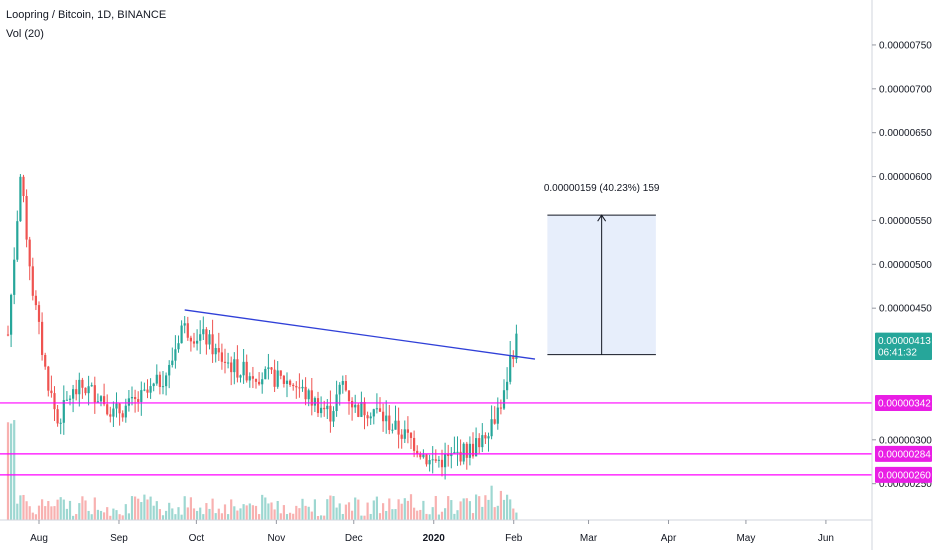  Describe the element at coordinates (904, 341) in the screenshot. I see `price-tag-label: 0.00000413` at that location.